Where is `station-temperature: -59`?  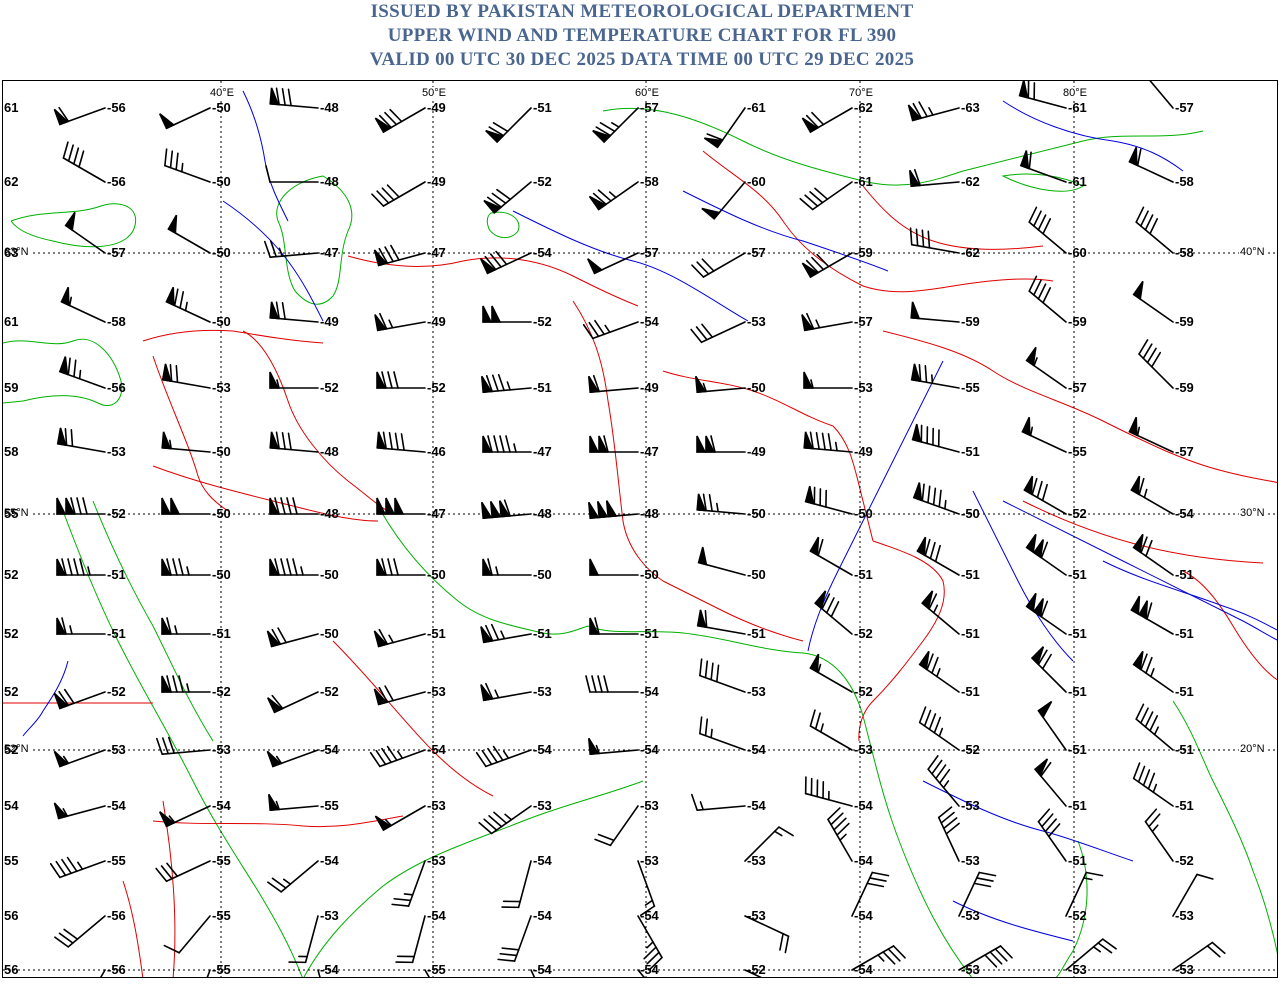
station-temperature: -59 is located at coordinates (1077, 321).